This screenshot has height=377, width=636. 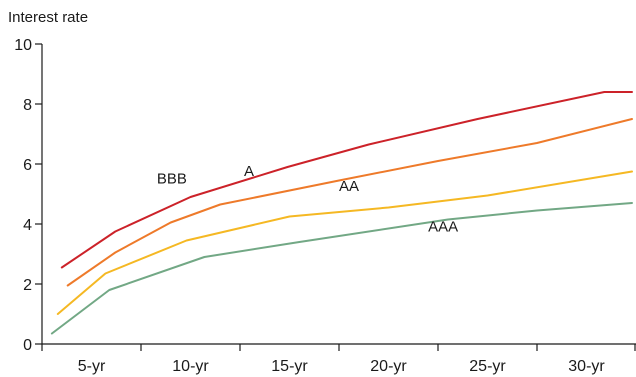 What do you see at coordinates (28, 195) in the screenshot?
I see `y-axis: 0 2 4 6 8 10` at bounding box center [28, 195].